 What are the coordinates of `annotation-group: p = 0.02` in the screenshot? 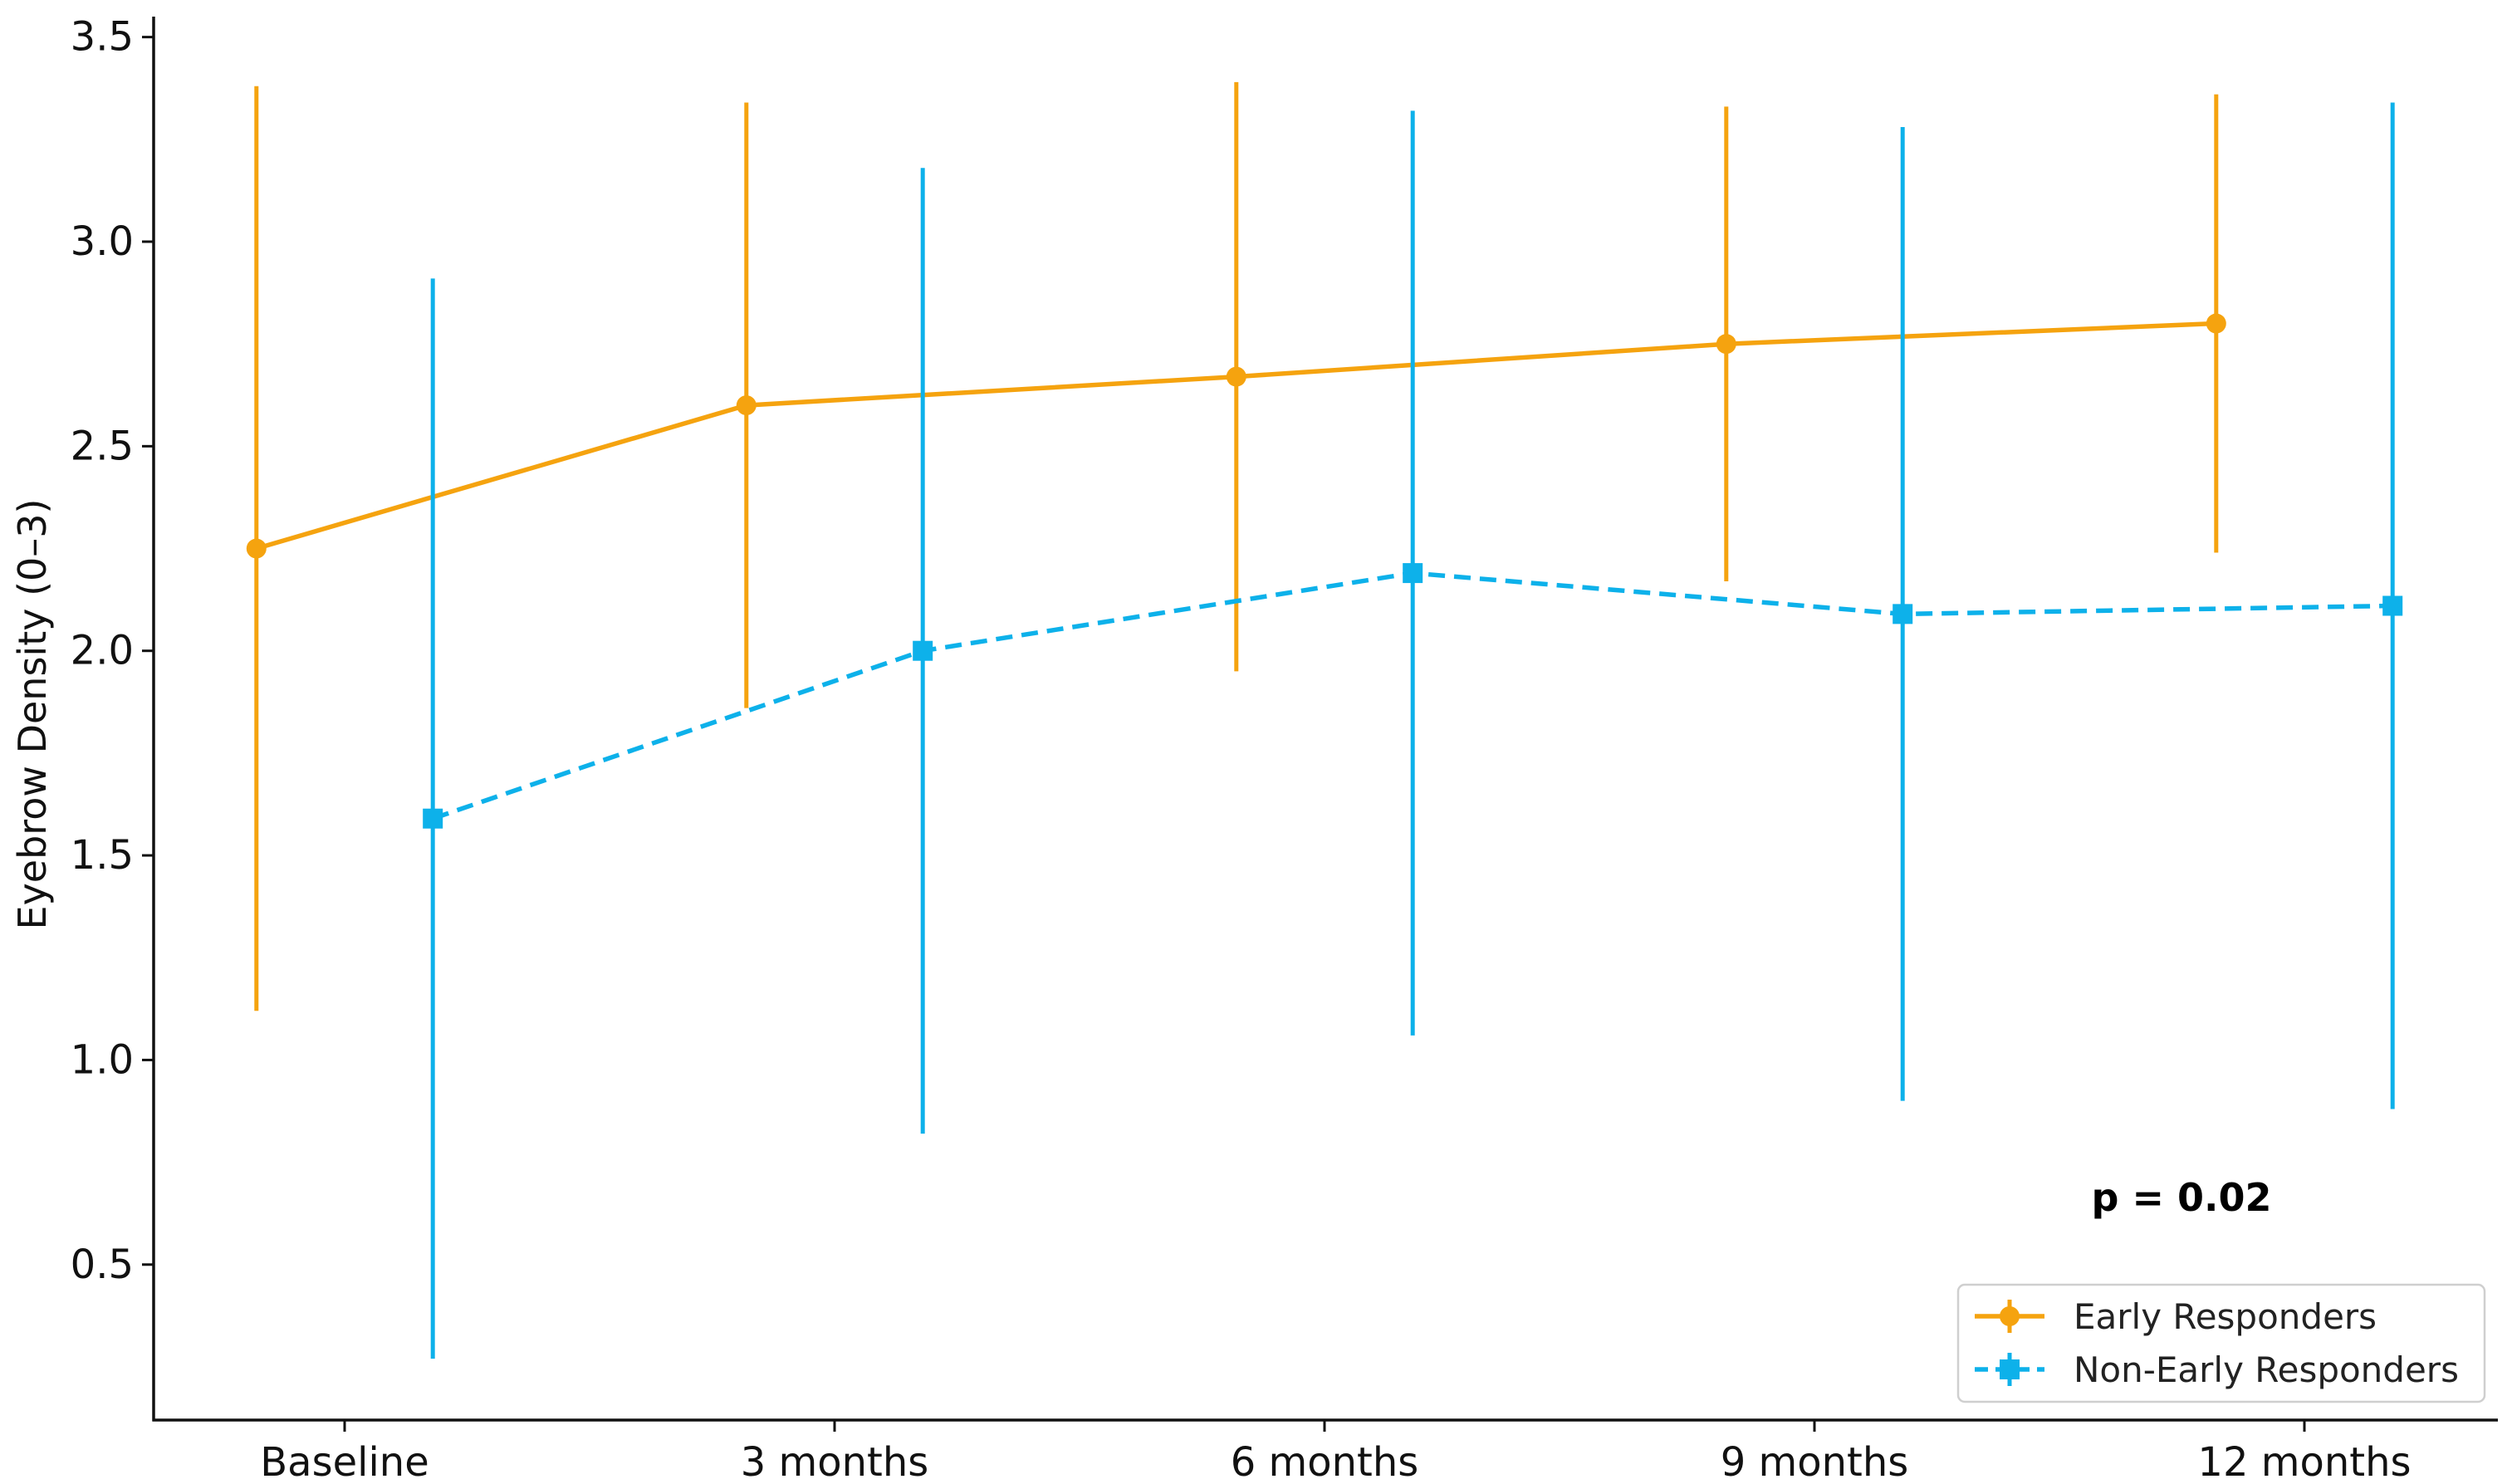 It's located at (2182, 1197).